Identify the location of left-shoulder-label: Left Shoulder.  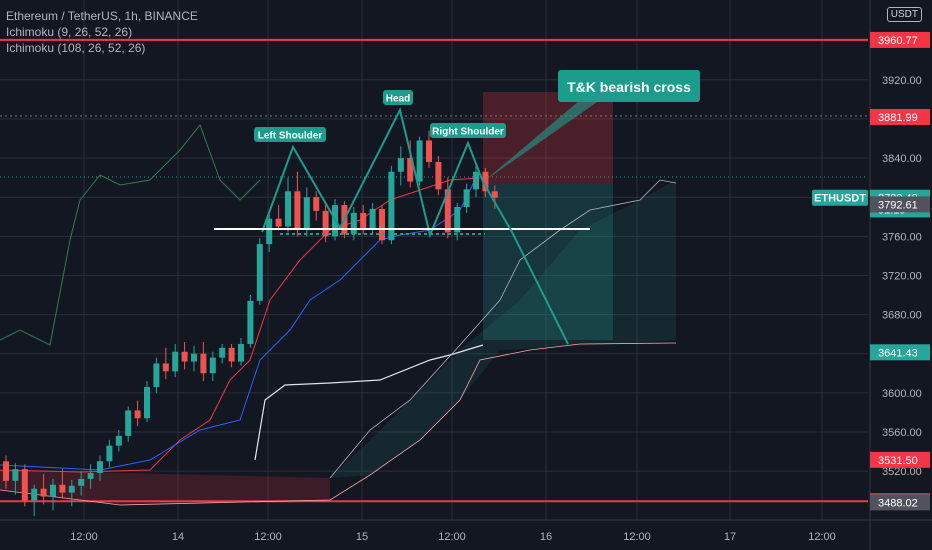
(290, 136).